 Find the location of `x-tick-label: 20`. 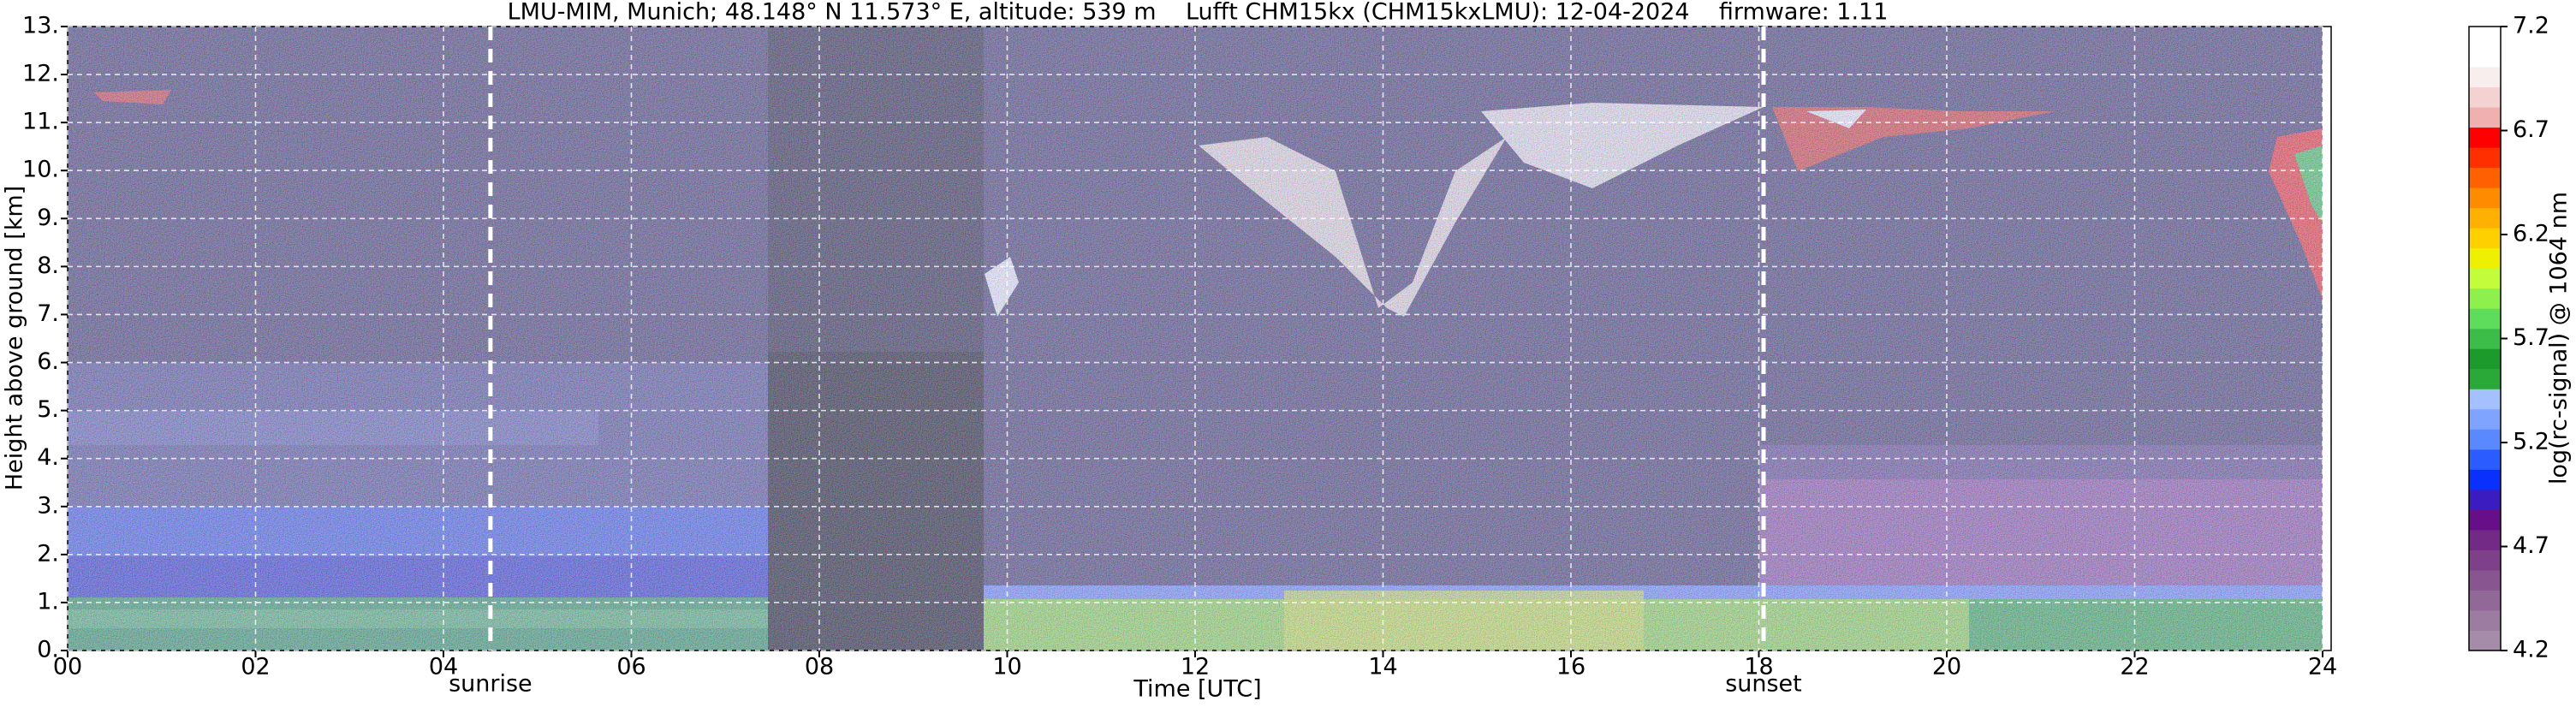

x-tick-label: 20 is located at coordinates (1946, 667).